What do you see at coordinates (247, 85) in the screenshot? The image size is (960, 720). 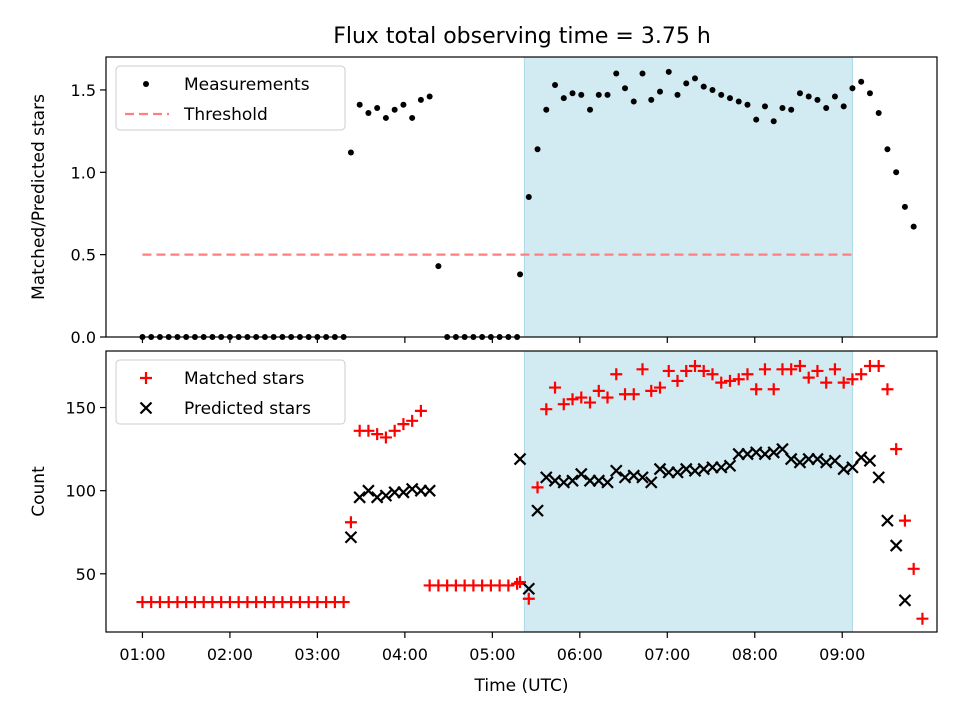 I see `legend-label: Measurements` at bounding box center [247, 85].